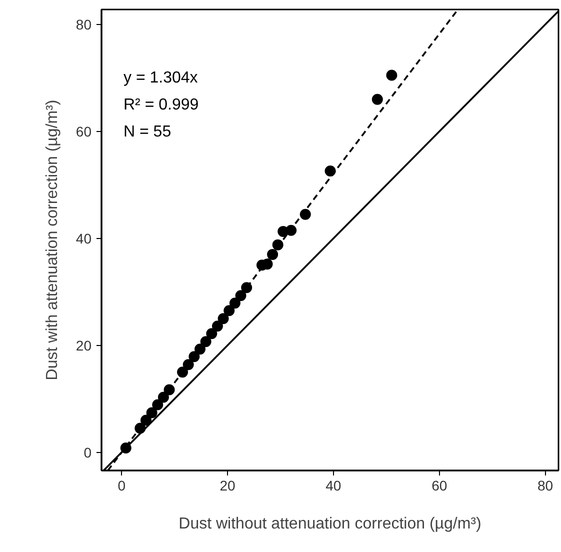 The image size is (561, 552). Describe the element at coordinates (330, 524) in the screenshot. I see `x-axis-title: Dust without attenuation correction (µg/m³)` at that location.